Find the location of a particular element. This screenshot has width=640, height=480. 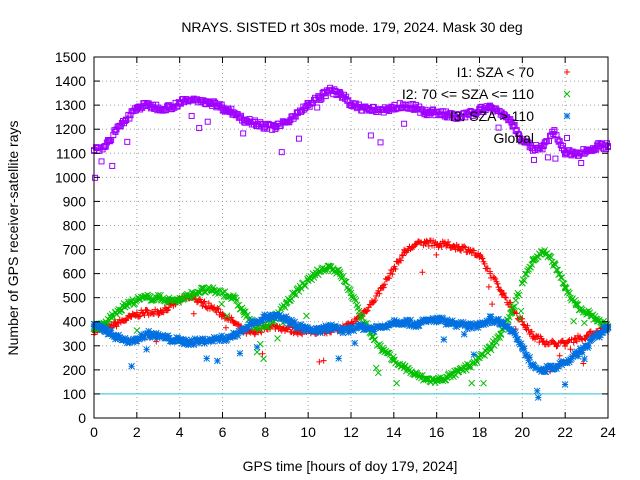

x-tick-label: 8 is located at coordinates (265, 432).